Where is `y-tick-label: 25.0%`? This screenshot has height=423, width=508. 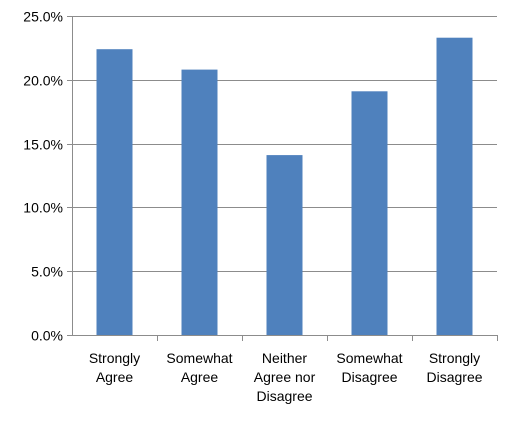 y-tick-label: 25.0% is located at coordinates (43, 17).